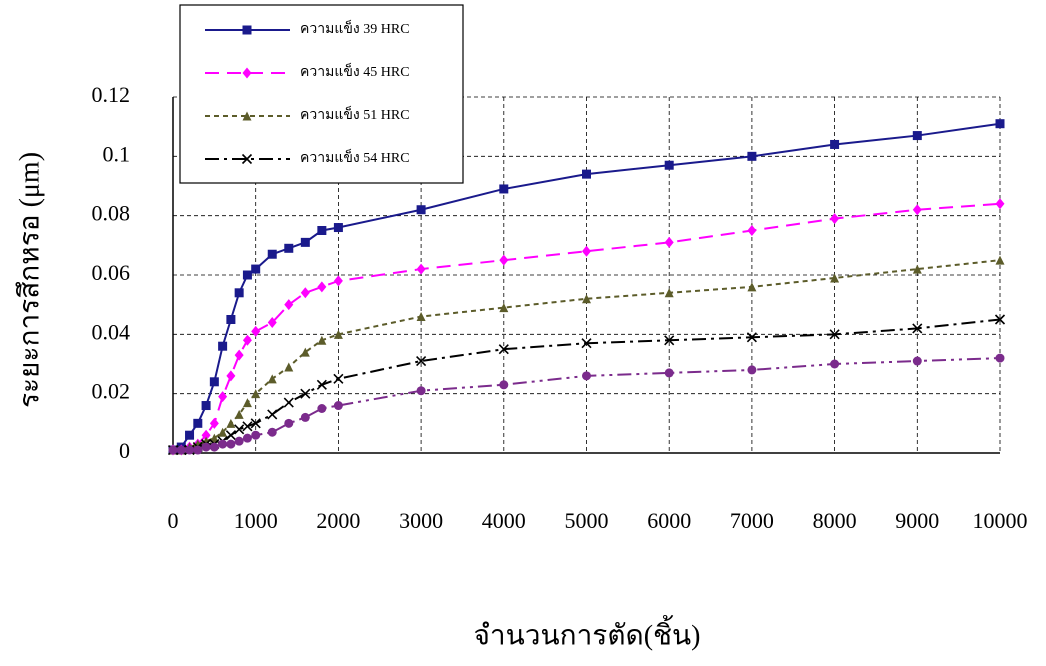 This screenshot has height=666, width=1046. What do you see at coordinates (355, 157) in the screenshot?
I see `legend-label: ความแข็ง 54 HRC` at bounding box center [355, 157].